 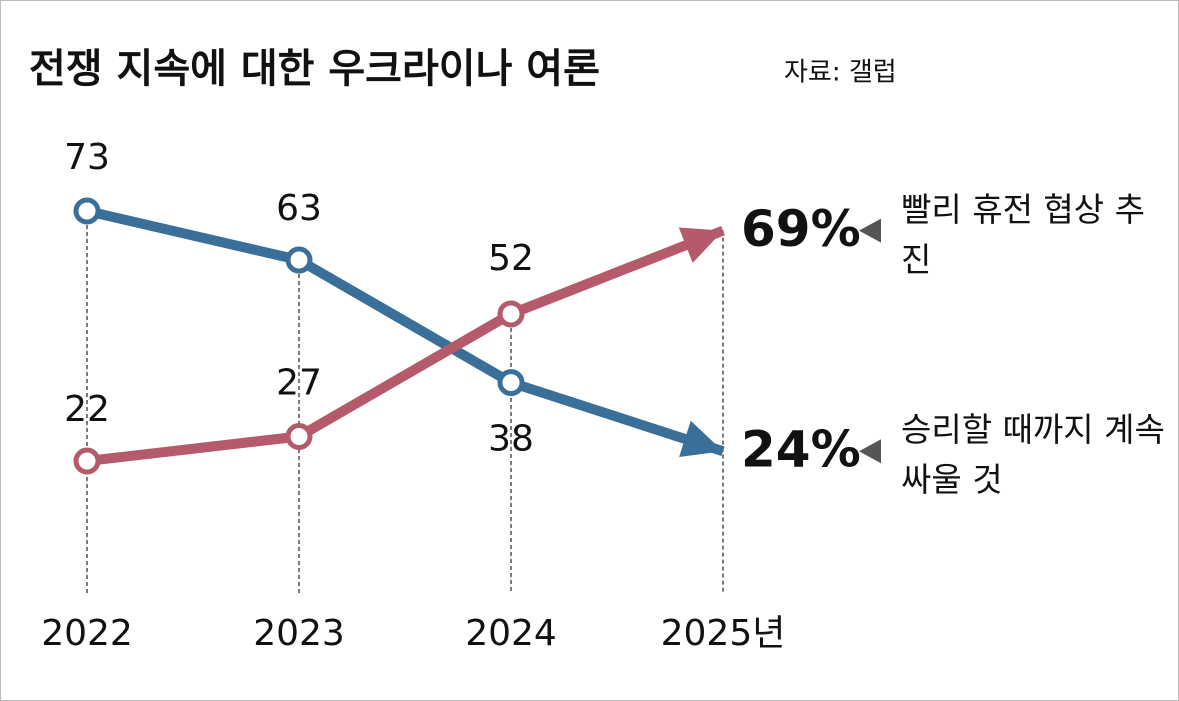 I want to click on x-tick-label: 2022, so click(x=87, y=633).